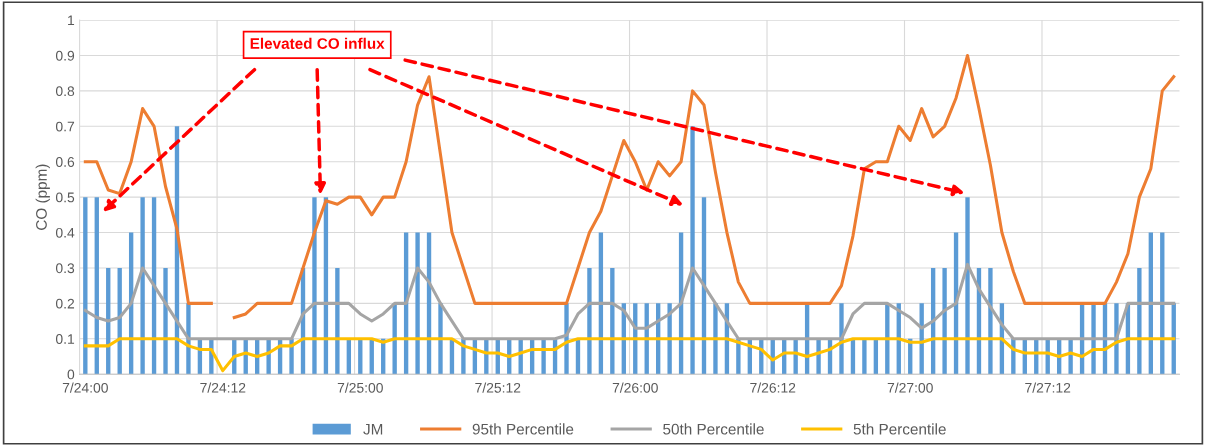 This screenshot has height=446, width=1206. Describe the element at coordinates (65, 162) in the screenshot. I see `y-tick-label: 0.6` at that location.